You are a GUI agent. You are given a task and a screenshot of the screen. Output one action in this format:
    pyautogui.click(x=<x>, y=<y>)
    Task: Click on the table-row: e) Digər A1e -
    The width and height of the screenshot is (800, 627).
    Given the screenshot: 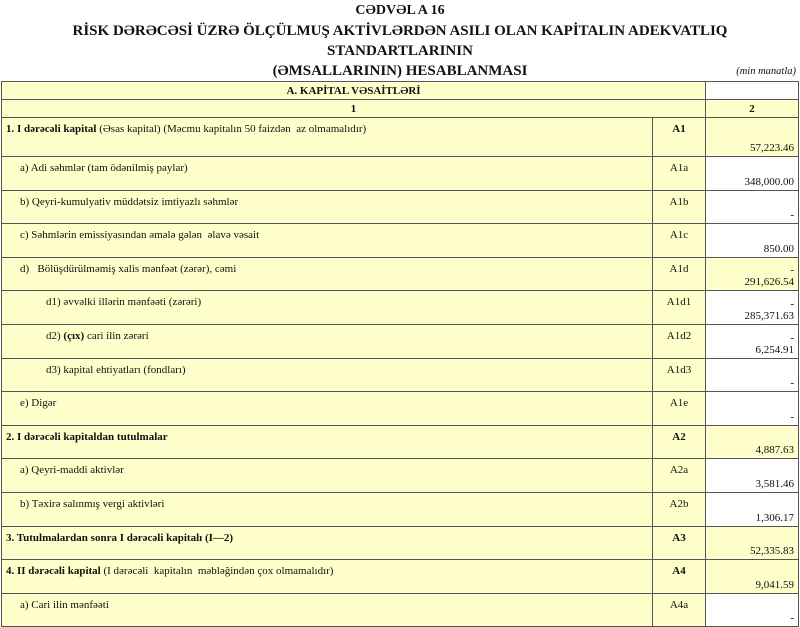 What is the action you would take?
    pyautogui.click(x=400, y=408)
    